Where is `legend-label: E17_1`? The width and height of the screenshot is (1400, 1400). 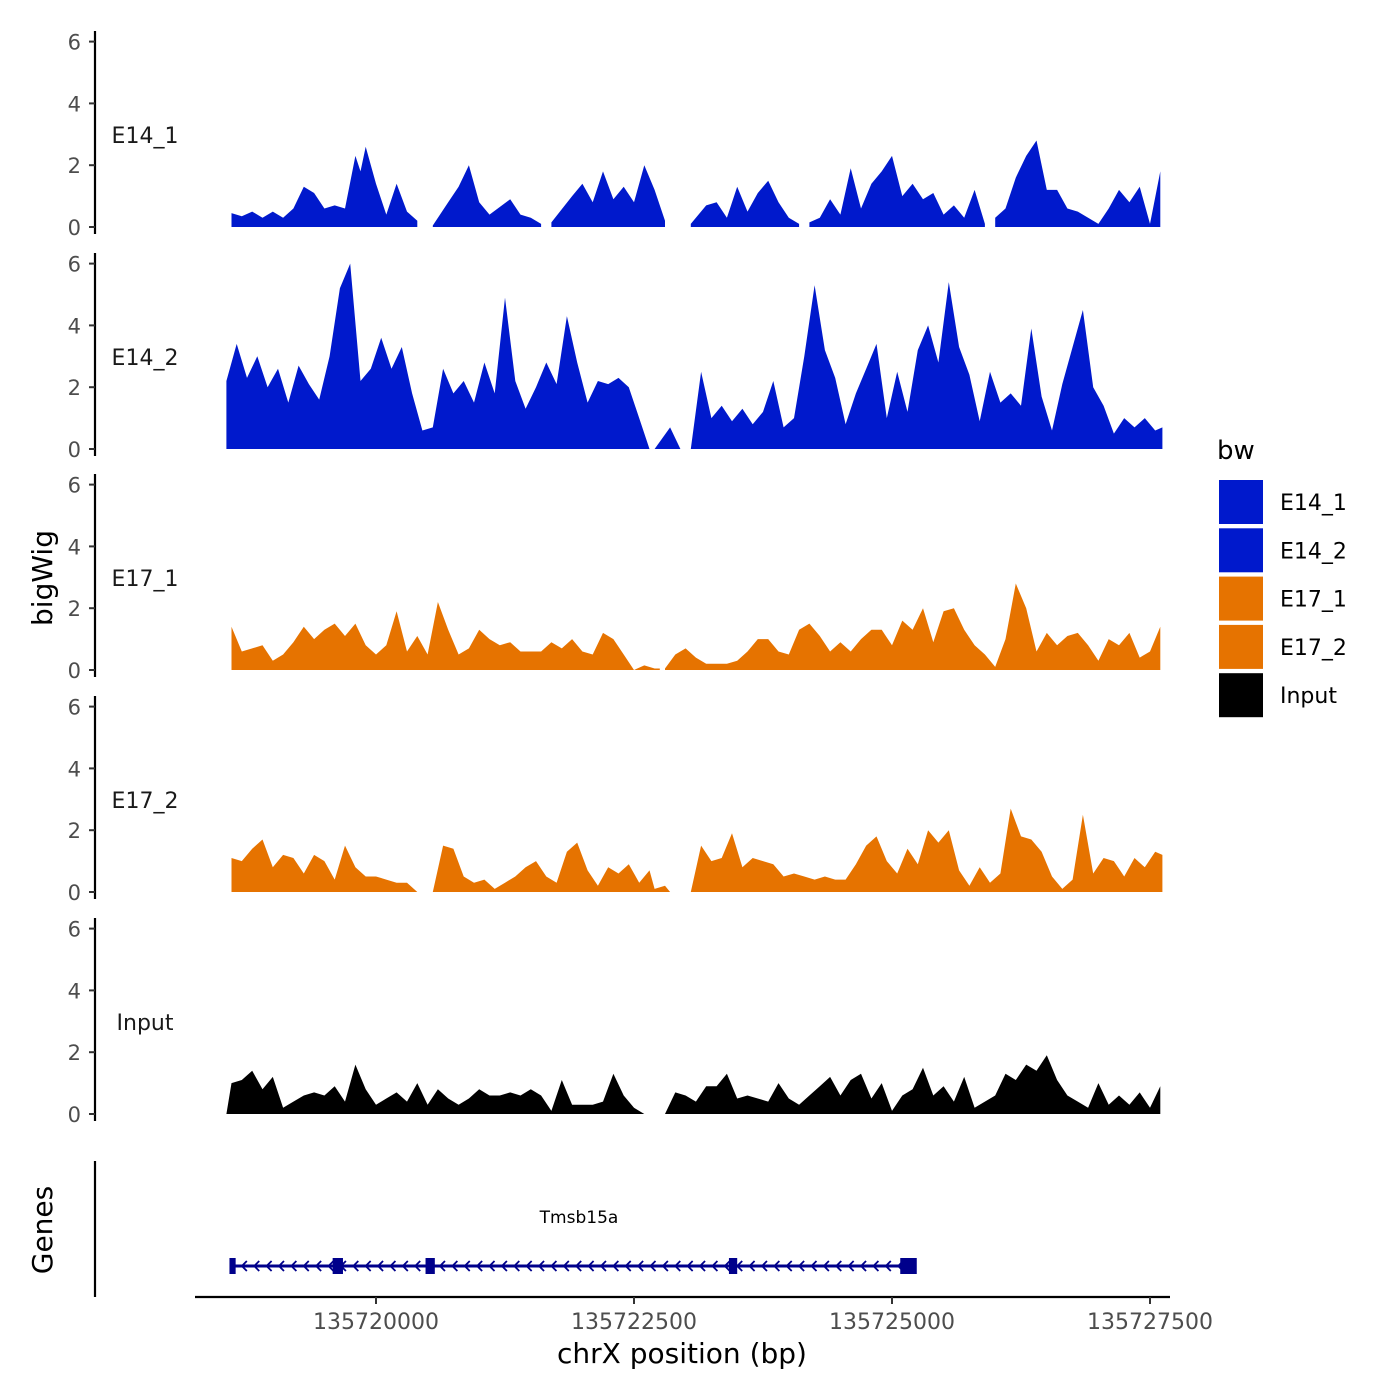
legend-label: E17_1 is located at coordinates (1313, 600).